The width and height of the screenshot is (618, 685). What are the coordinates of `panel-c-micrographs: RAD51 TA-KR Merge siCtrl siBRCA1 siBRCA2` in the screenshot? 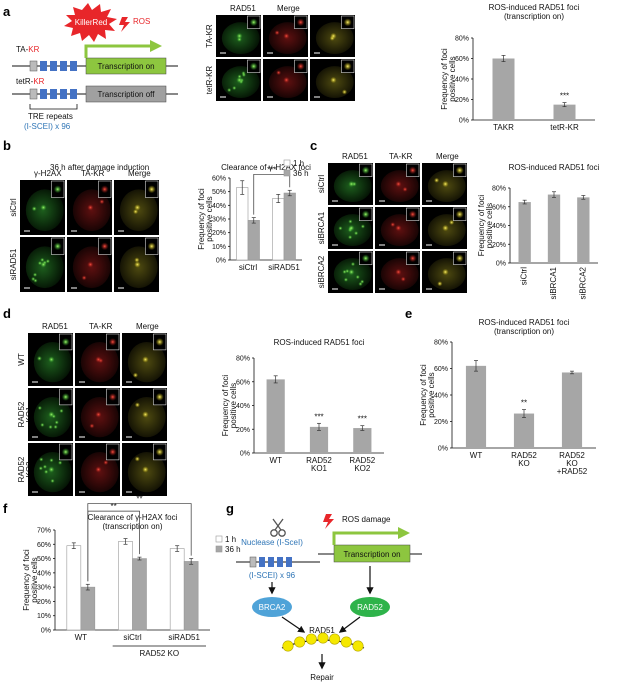 It's located at (392, 222).